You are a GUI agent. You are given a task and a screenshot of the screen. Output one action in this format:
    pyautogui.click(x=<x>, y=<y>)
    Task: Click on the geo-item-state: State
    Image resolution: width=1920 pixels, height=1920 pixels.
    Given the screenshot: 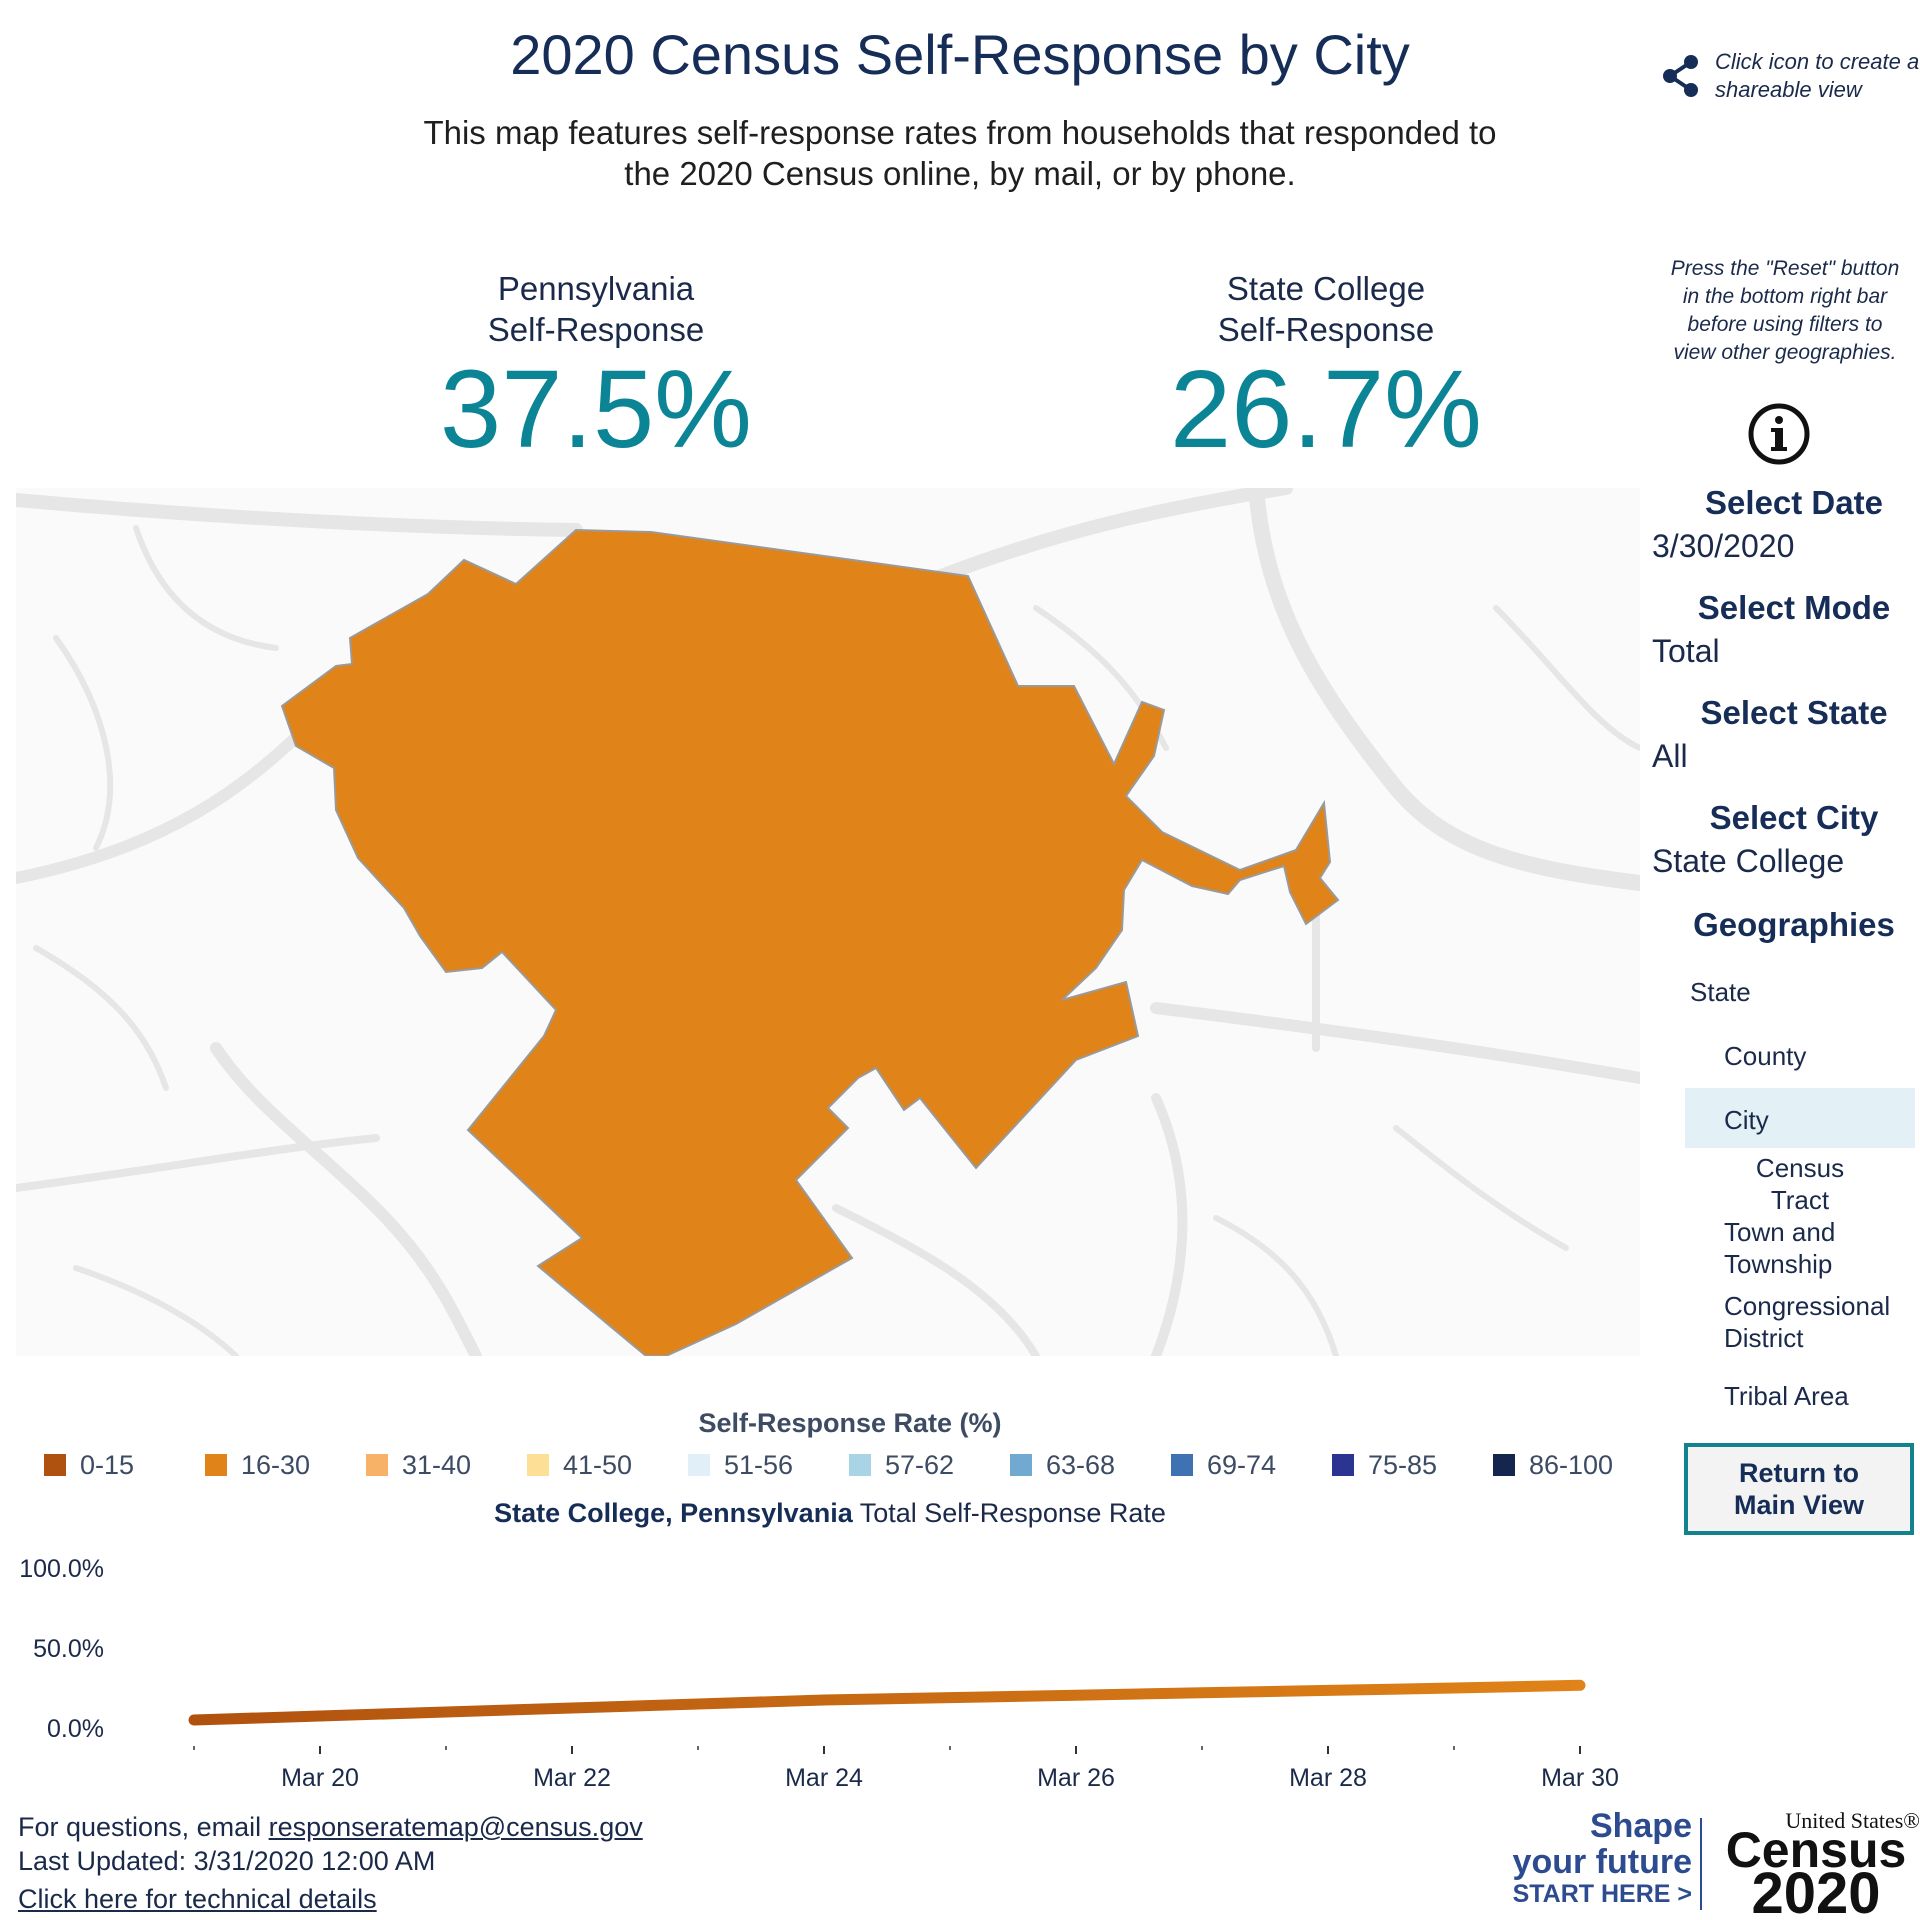 What is the action you would take?
    pyautogui.click(x=1720, y=992)
    